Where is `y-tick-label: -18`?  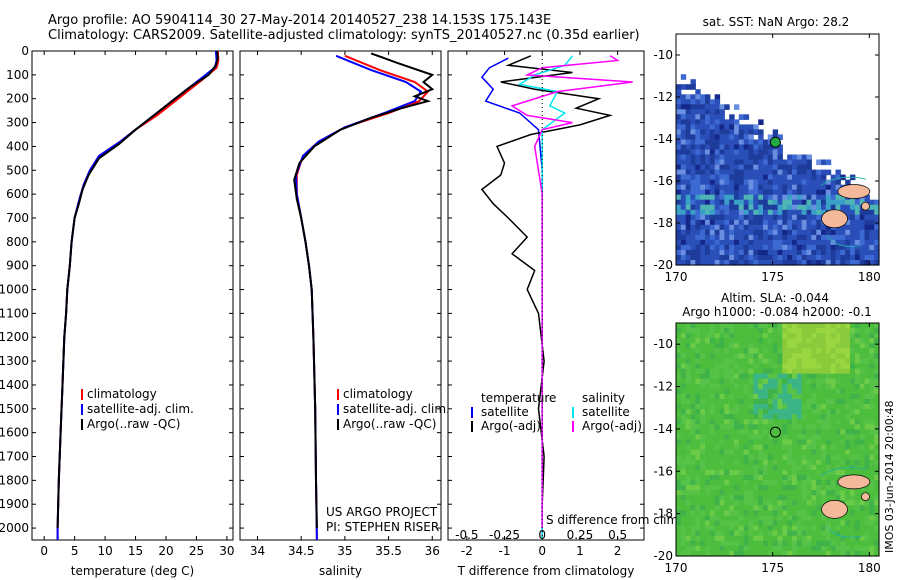
y-tick-label: -18 is located at coordinates (663, 223).